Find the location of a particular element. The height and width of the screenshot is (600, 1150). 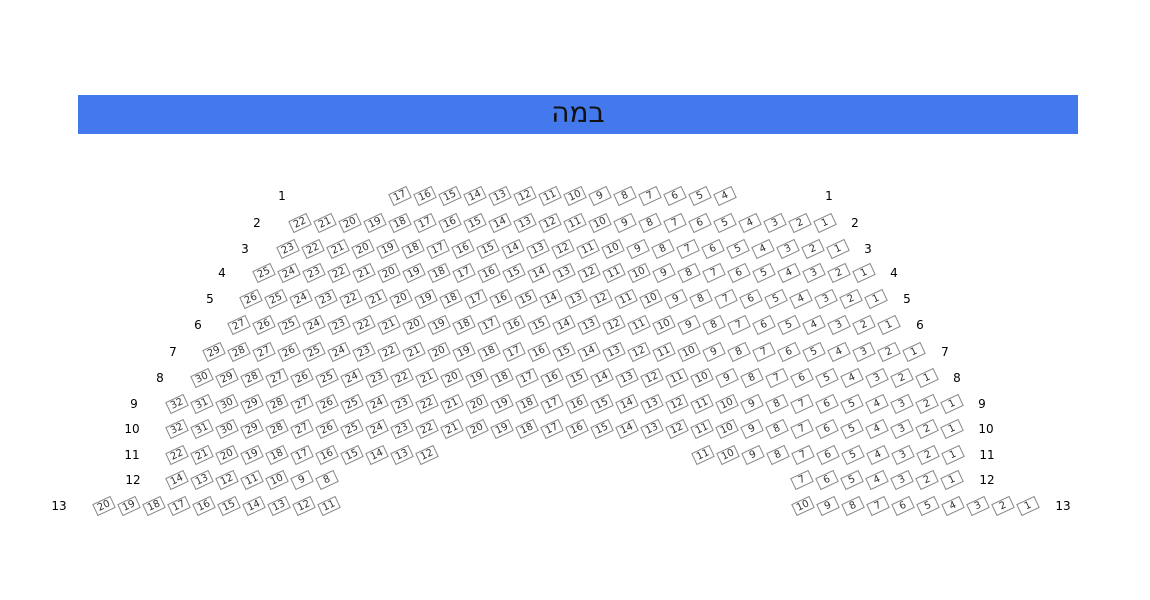

seat: 27 is located at coordinates (302, 429).